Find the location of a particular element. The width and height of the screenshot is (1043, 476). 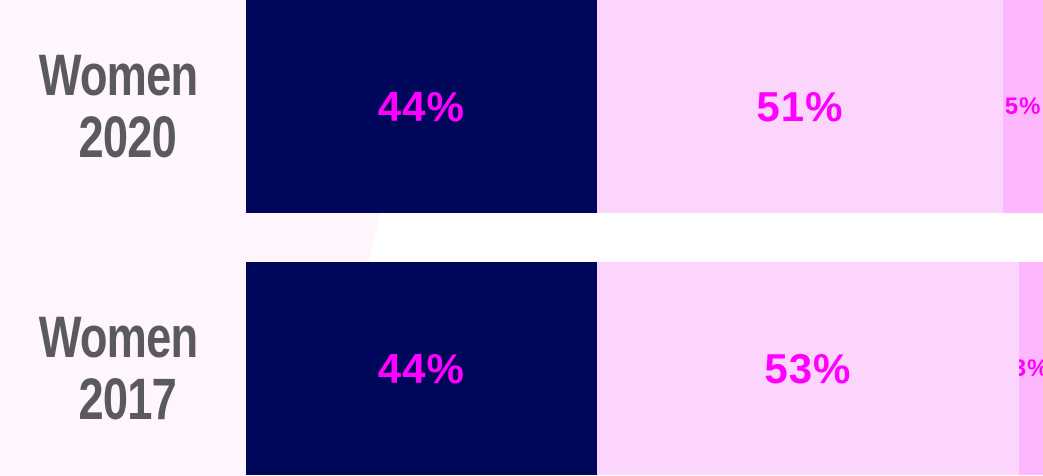

bar-segment: 3% is located at coordinates (1031, 368).